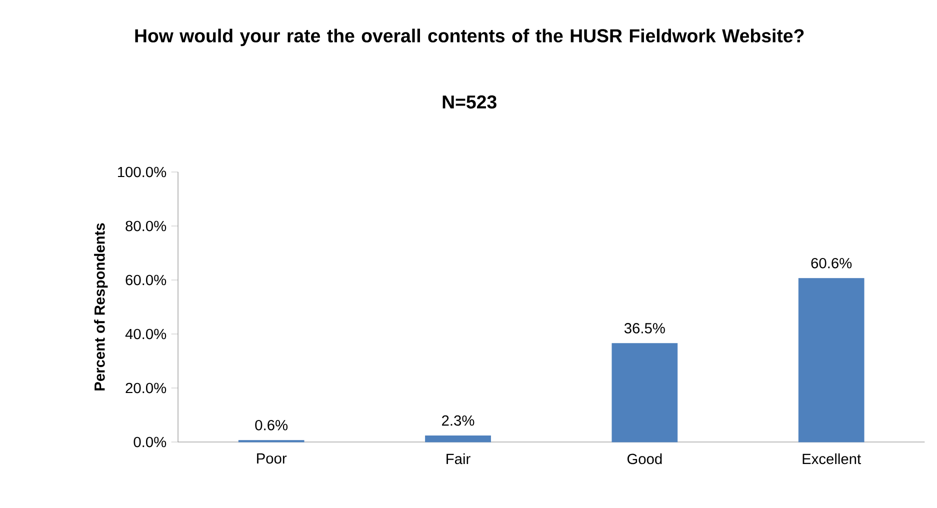 Image resolution: width=937 pixels, height=508 pixels. I want to click on chart-title: How would your rate the overall contents of the HUSR Fieldwork Website?, so click(469, 37).